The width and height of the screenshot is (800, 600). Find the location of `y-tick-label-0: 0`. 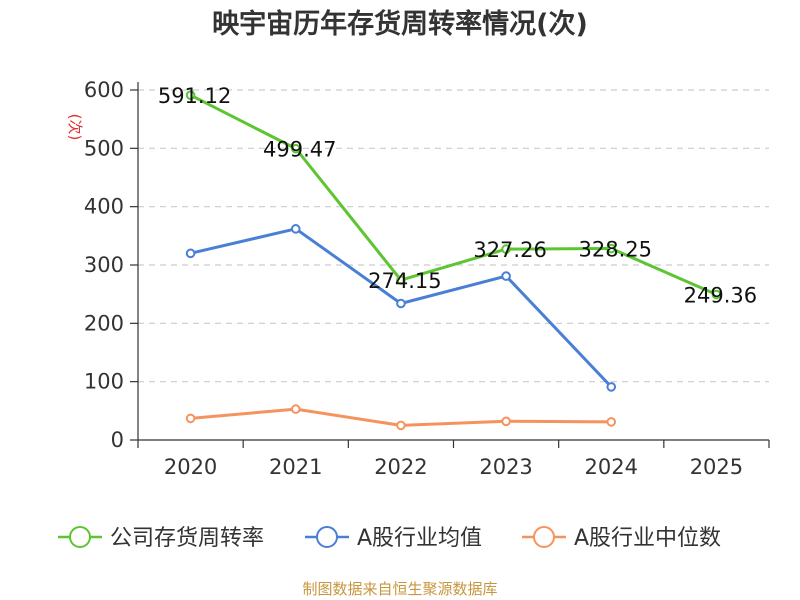

y-tick-label-0: 0 is located at coordinates (117, 440).